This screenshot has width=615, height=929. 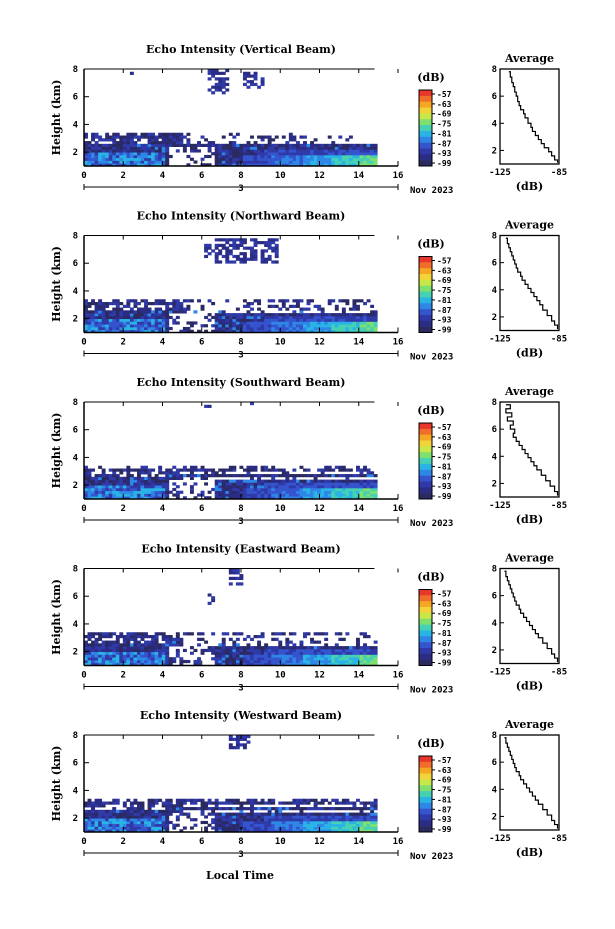 I want to click on average-title: Average, so click(x=529, y=558).